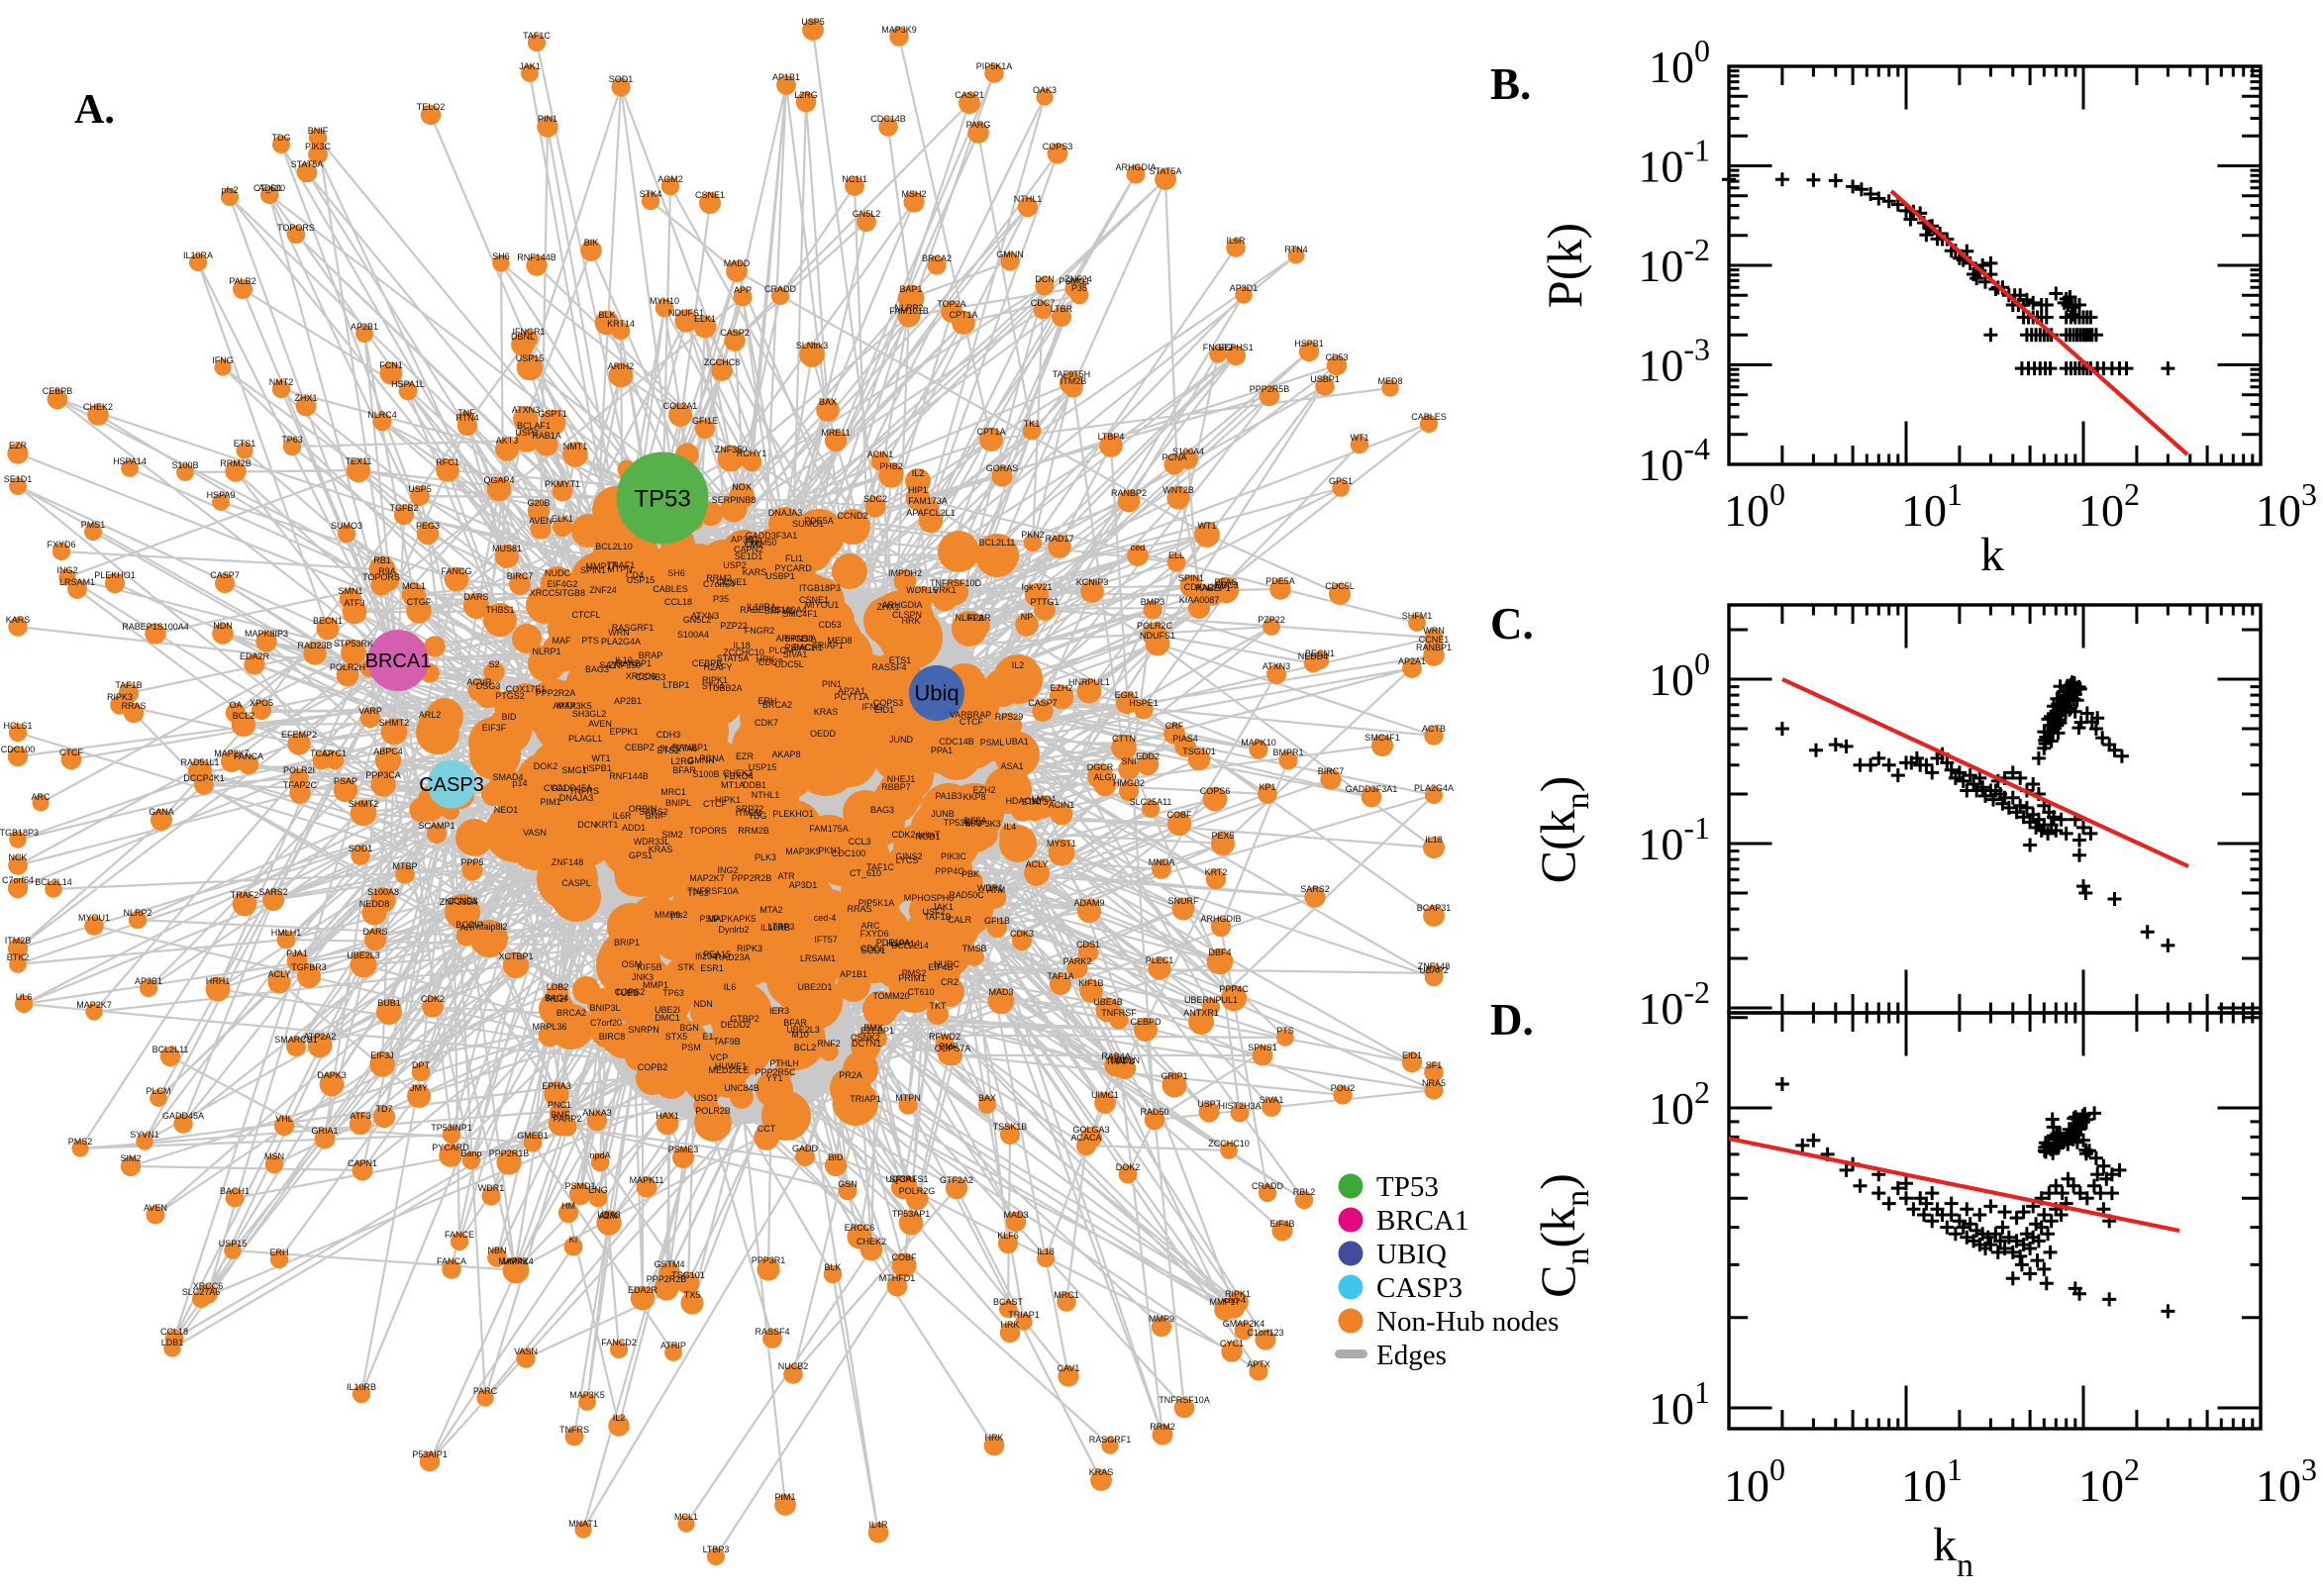 Image resolution: width=2323 pixels, height=1596 pixels. I want to click on svg-text: C7orf64, so click(18, 880).